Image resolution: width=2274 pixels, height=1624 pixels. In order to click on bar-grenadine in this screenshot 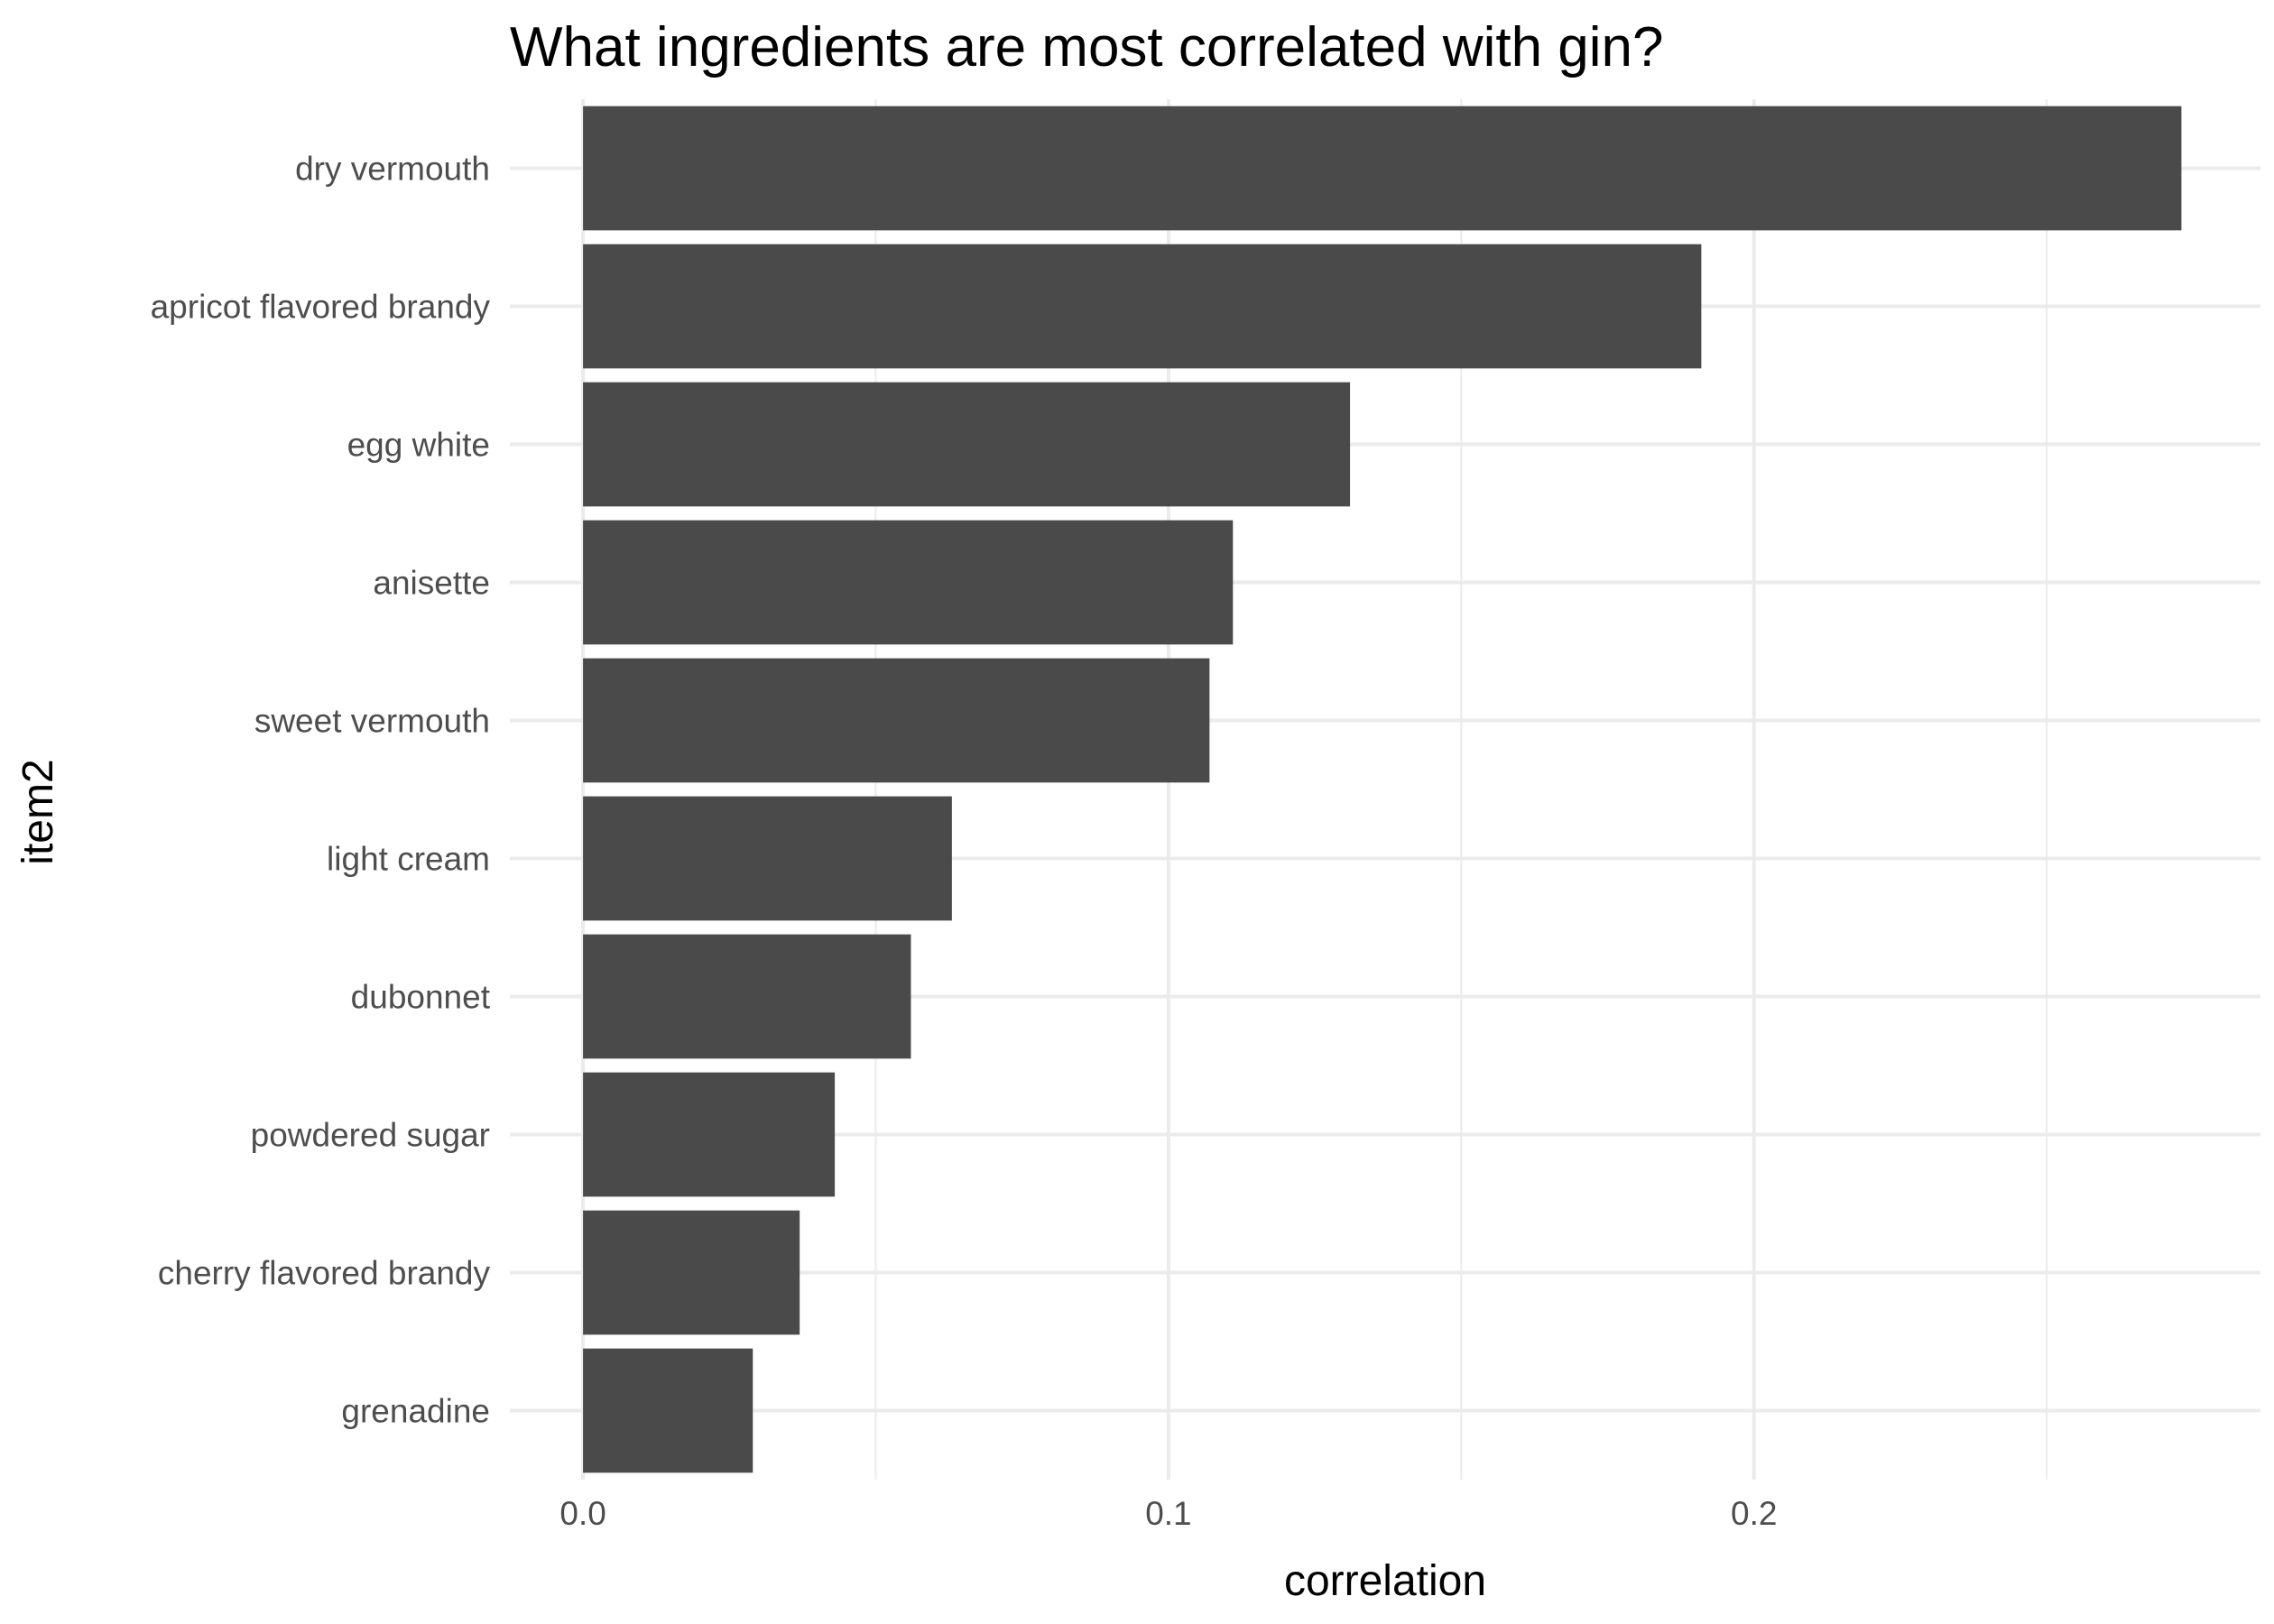, I will do `click(668, 1411)`.